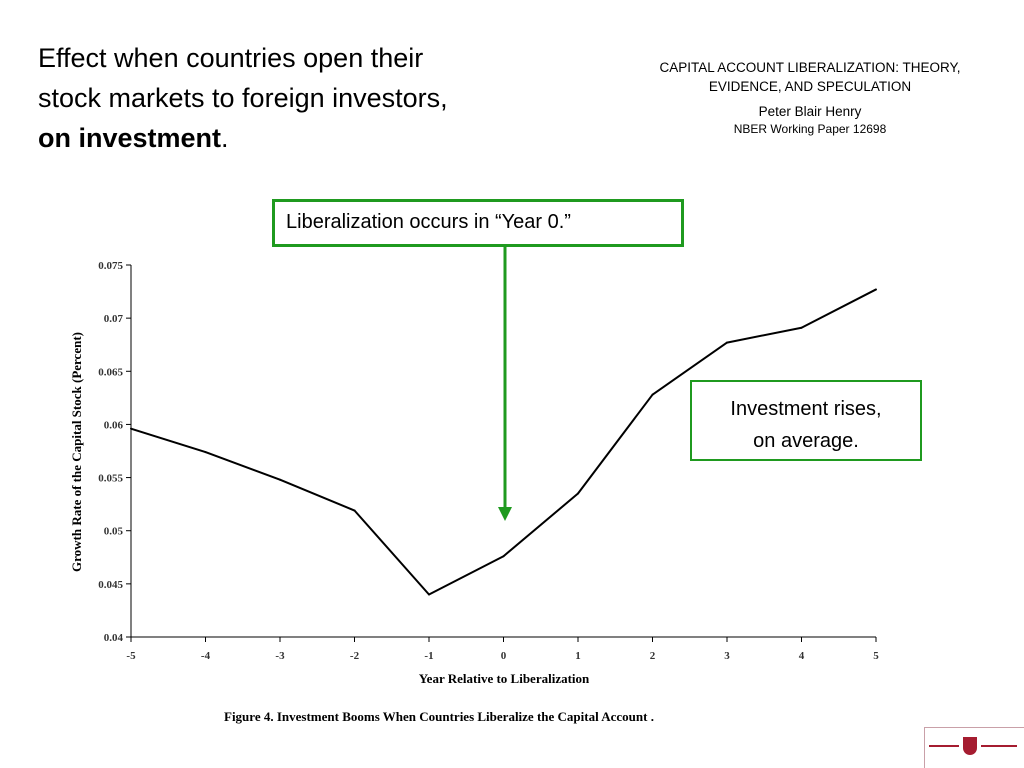 The height and width of the screenshot is (768, 1024). What do you see at coordinates (110, 479) in the screenshot?
I see `y-tick-label: 0.055` at bounding box center [110, 479].